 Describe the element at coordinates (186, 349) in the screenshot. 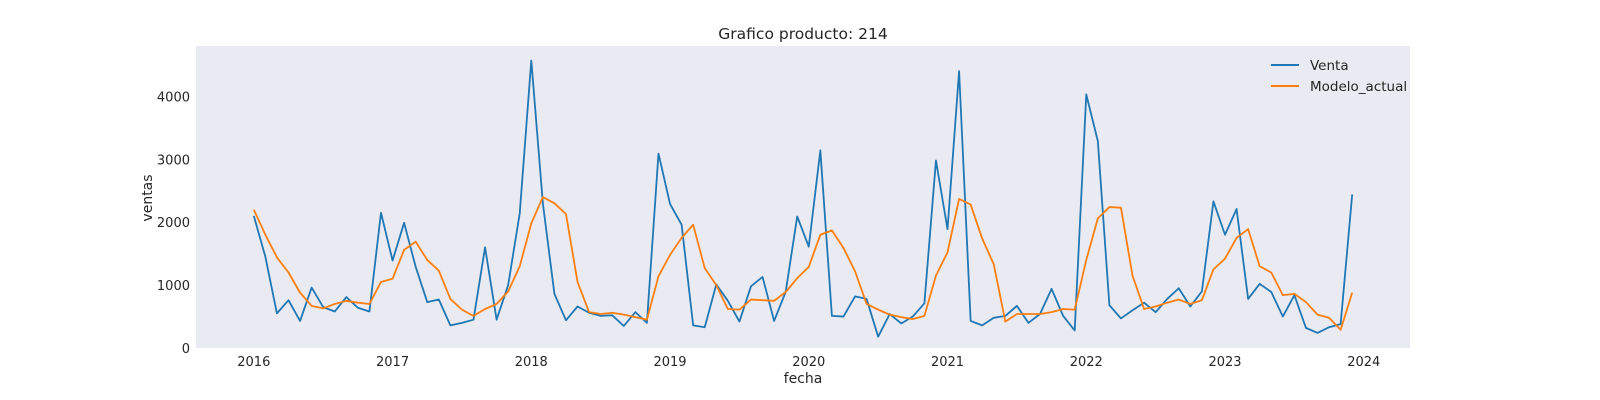

I see `y-tick-label: 0` at that location.